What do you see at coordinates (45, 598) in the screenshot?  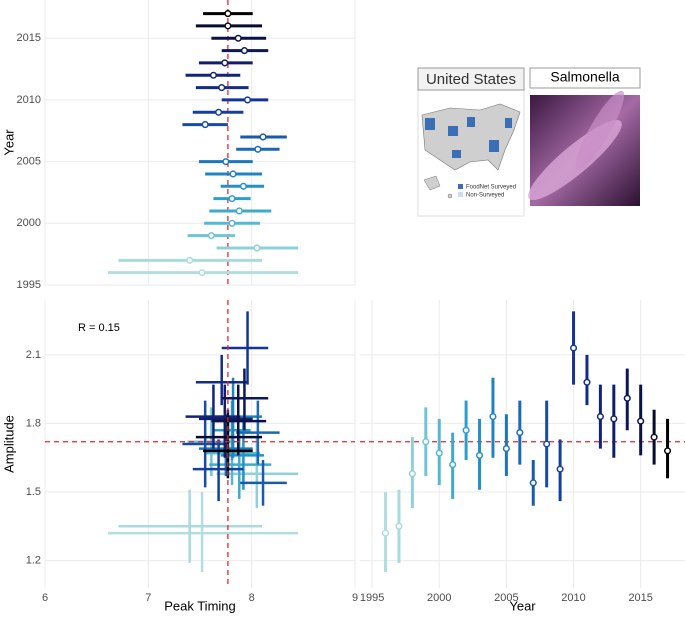 I see `x-tick-label: 6` at bounding box center [45, 598].